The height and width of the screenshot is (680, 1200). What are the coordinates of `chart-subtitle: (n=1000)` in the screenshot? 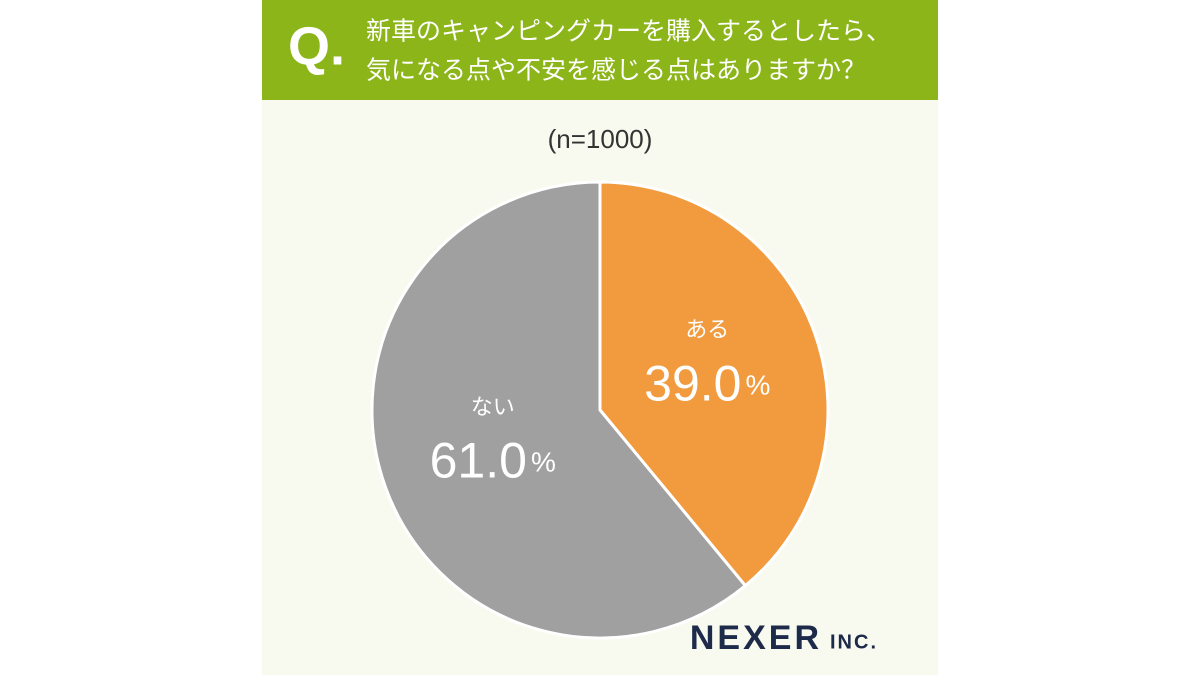 It's located at (600, 139).